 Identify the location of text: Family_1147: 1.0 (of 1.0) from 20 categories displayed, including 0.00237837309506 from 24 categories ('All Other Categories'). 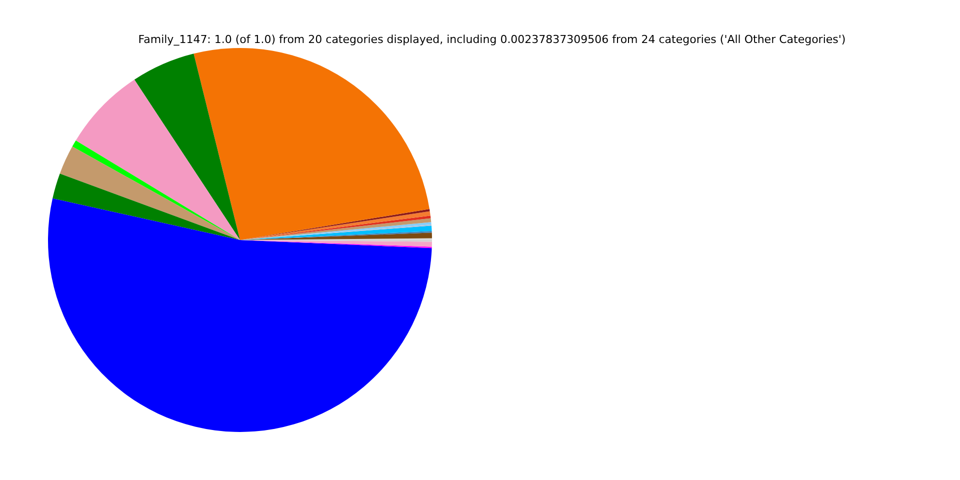
(492, 39).